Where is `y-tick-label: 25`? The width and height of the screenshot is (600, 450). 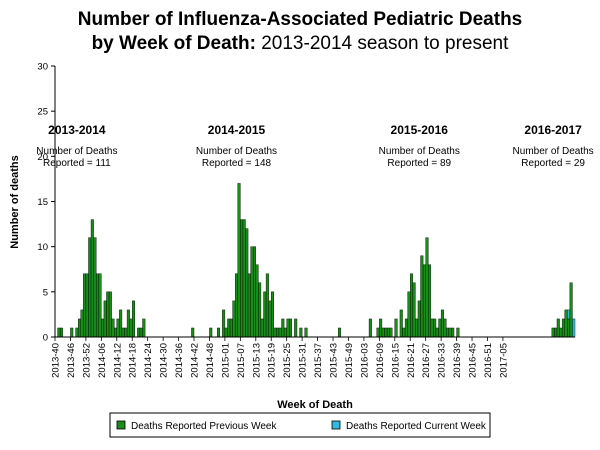 y-tick-label: 25 is located at coordinates (42, 112).